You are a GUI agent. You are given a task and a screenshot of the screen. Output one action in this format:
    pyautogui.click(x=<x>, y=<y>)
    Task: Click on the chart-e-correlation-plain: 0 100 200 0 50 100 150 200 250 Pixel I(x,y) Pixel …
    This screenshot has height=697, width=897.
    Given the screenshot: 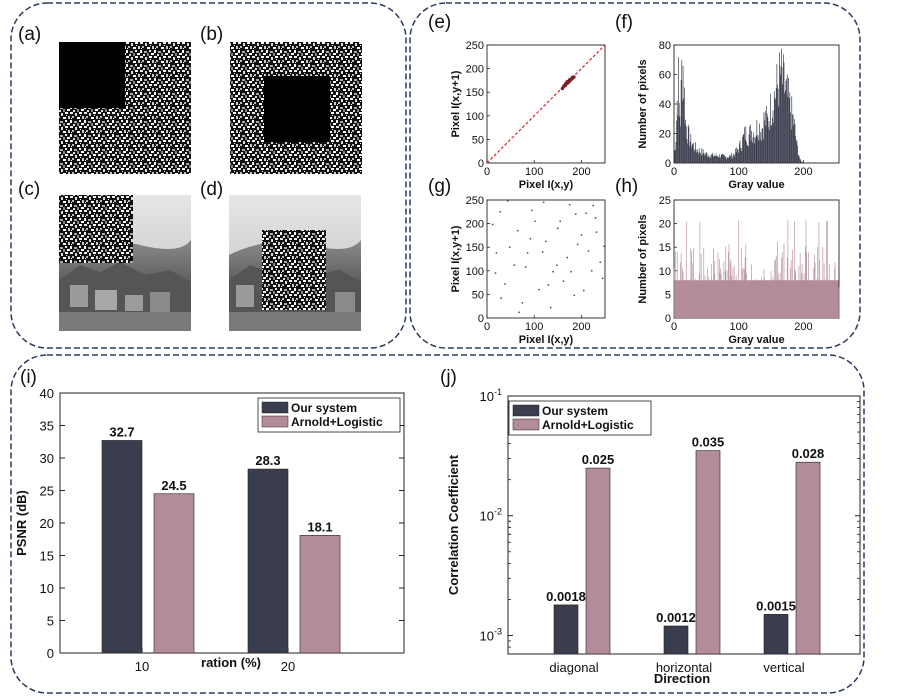 What is the action you would take?
    pyautogui.click(x=528, y=115)
    